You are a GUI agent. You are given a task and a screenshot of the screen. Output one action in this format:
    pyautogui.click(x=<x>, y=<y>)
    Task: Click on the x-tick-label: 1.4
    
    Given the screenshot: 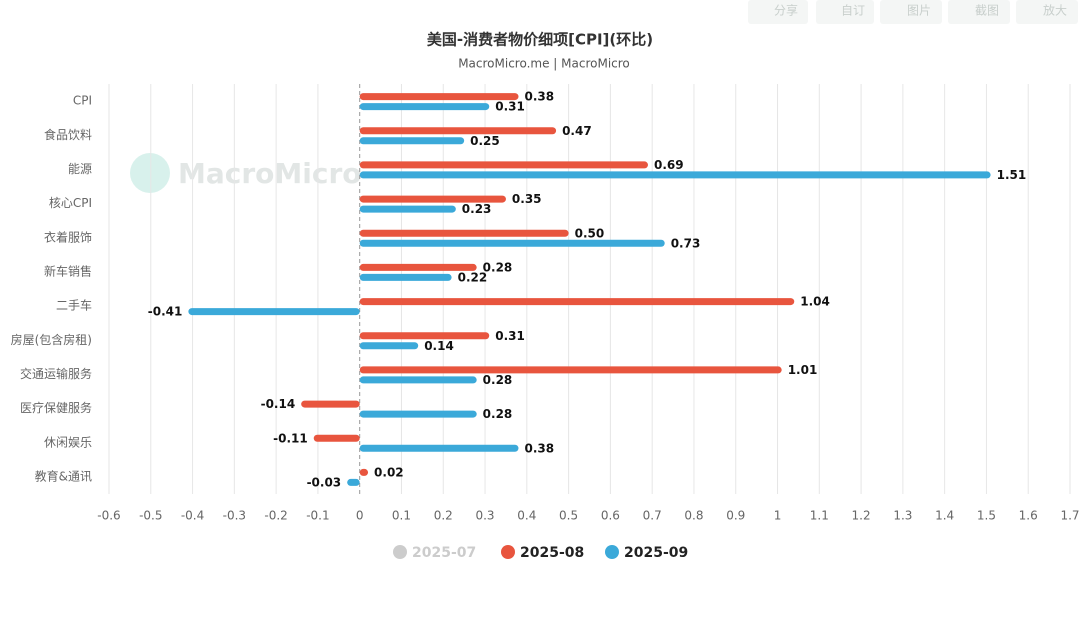 What is the action you would take?
    pyautogui.click(x=944, y=516)
    